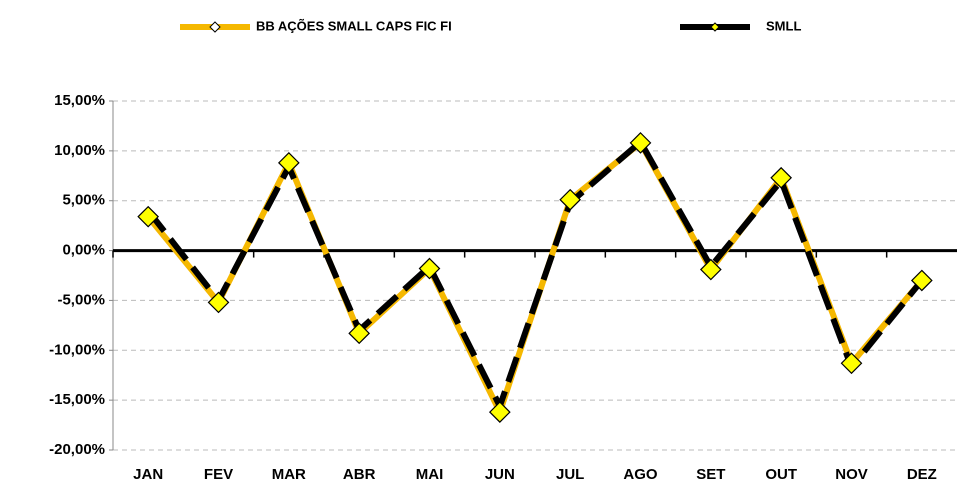  What do you see at coordinates (430, 474) in the screenshot?
I see `x-tick-label: MAI` at bounding box center [430, 474].